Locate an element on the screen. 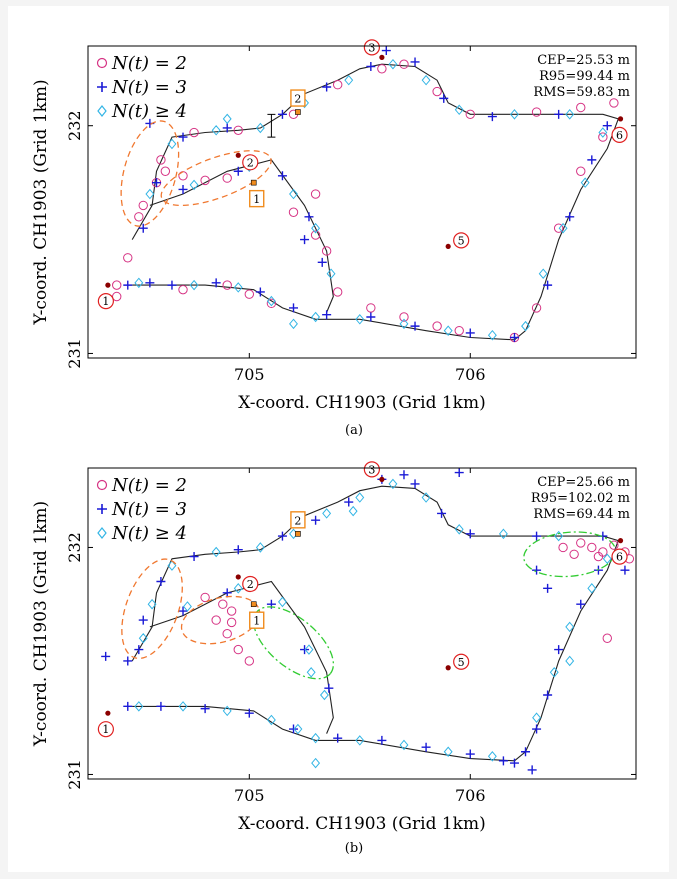 The image size is (677, 879). station-dot is located at coordinates (108, 285).